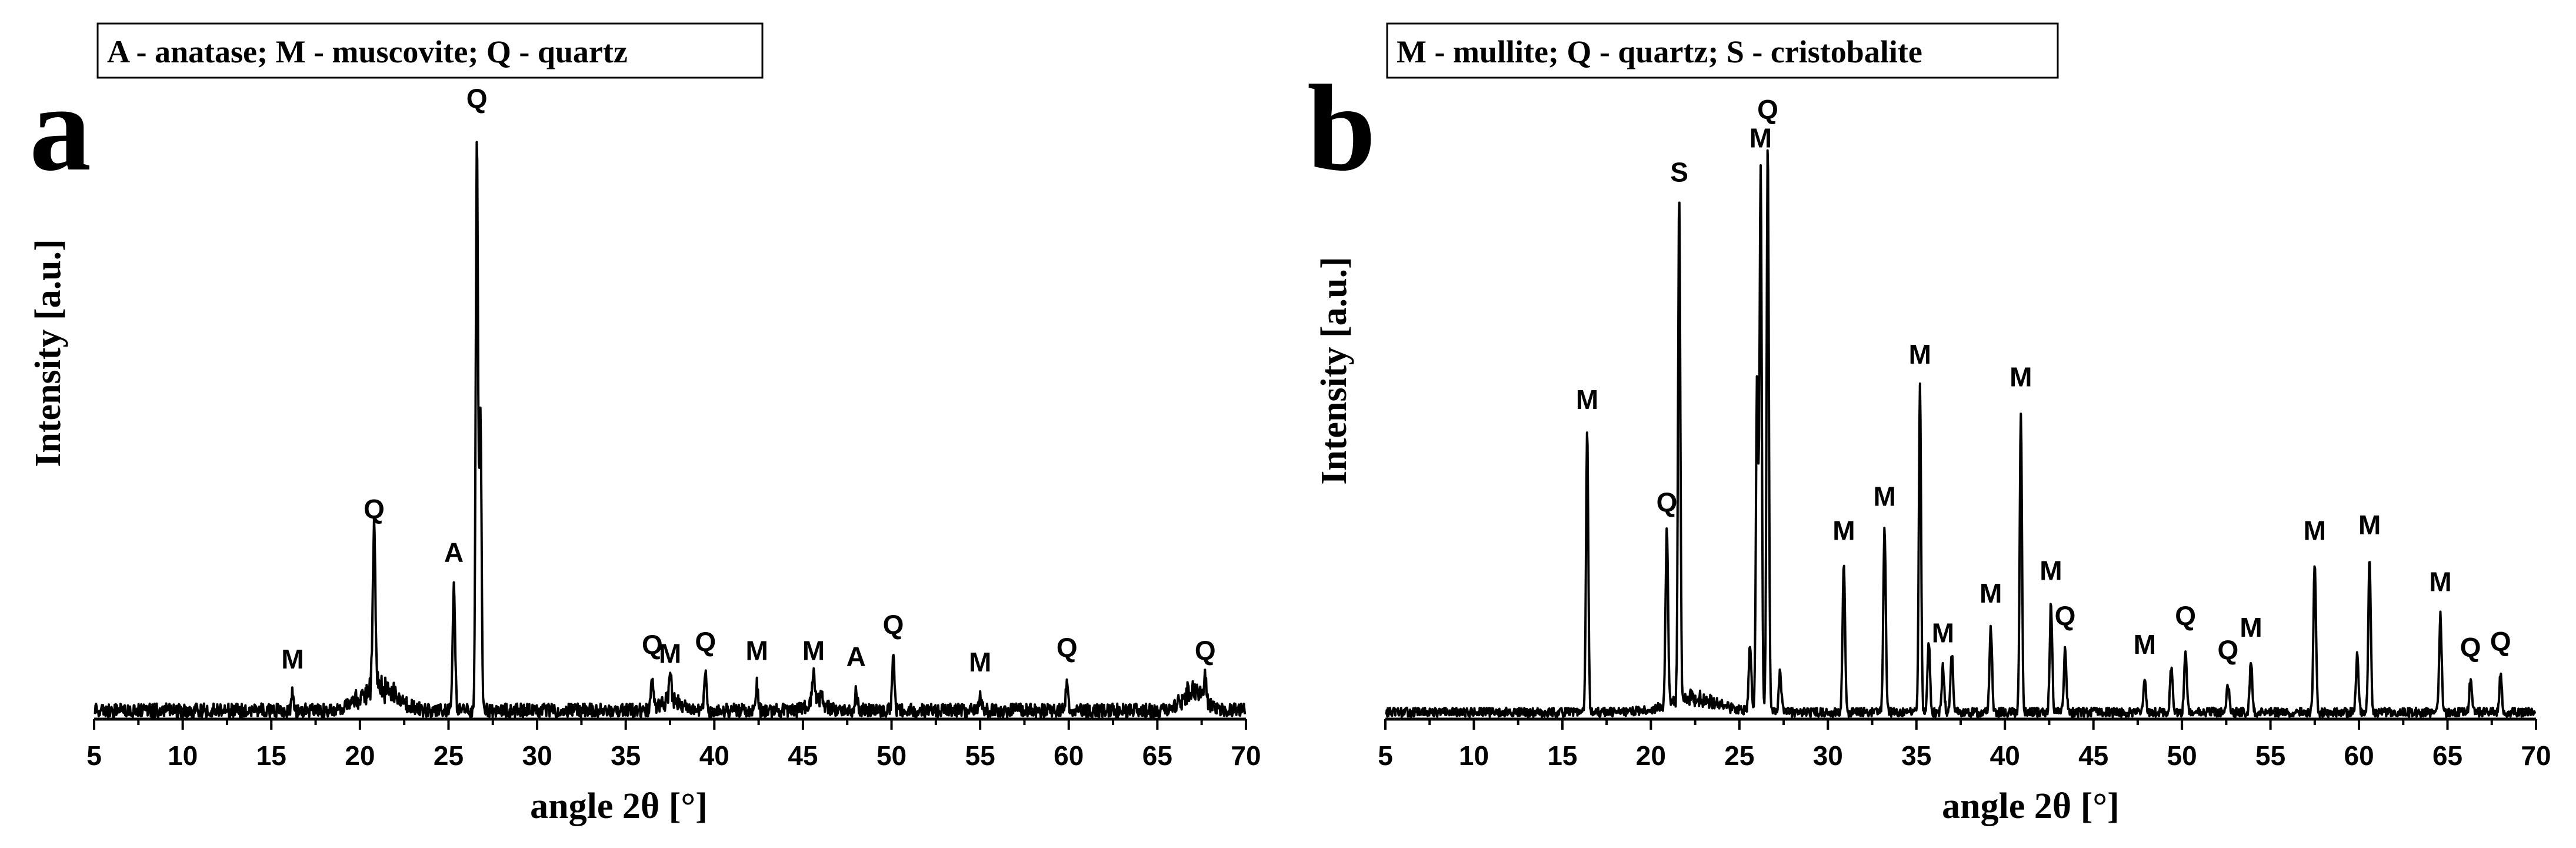 The width and height of the screenshot is (2576, 848). What do you see at coordinates (892, 755) in the screenshot?
I see `x-tick-label-a: 50` at bounding box center [892, 755].